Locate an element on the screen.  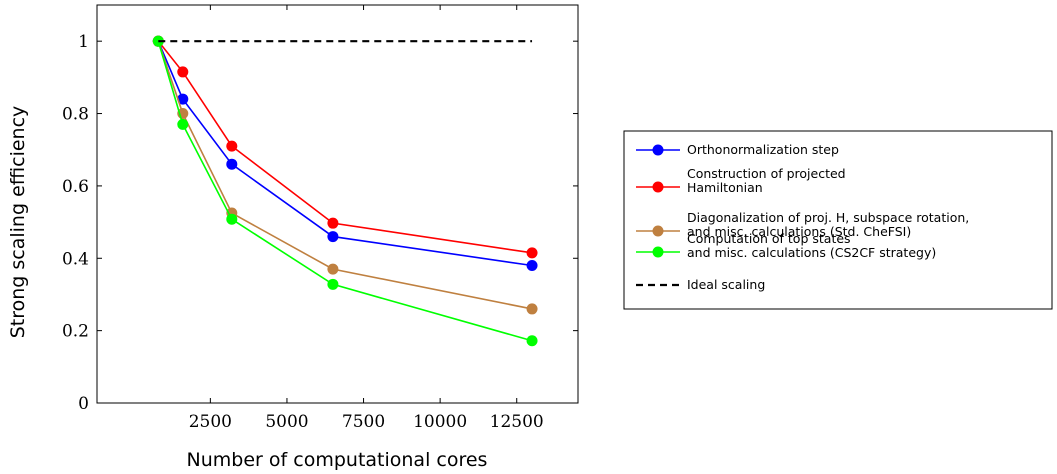
y-tick-label: 1 is located at coordinates (83, 42).